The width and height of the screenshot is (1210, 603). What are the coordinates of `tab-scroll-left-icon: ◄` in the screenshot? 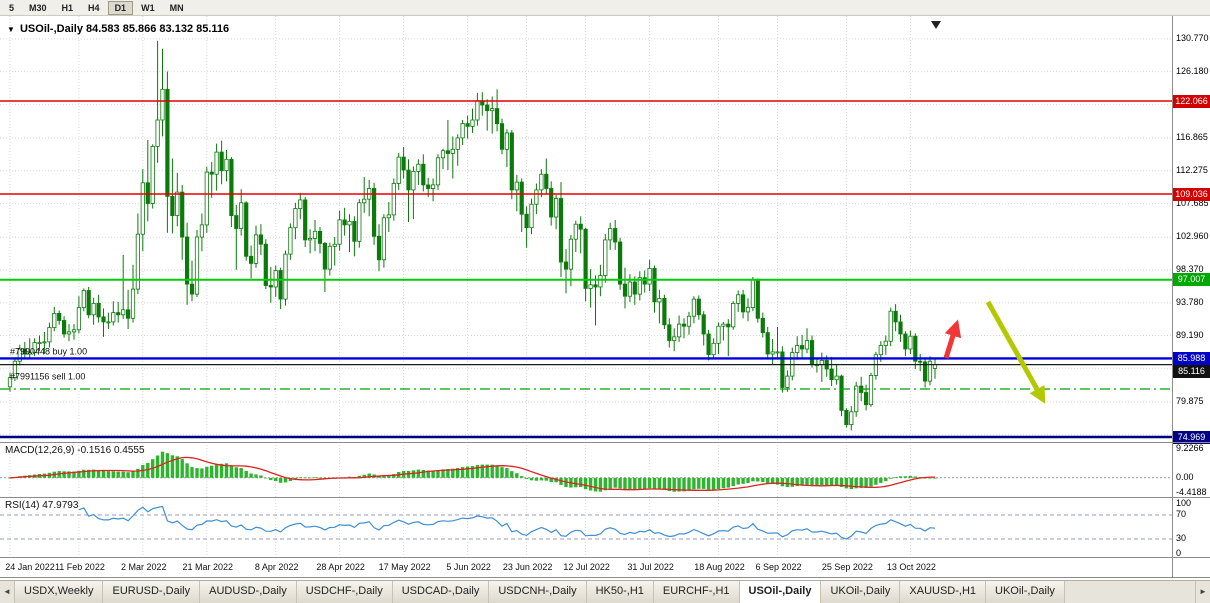 It's located at (7, 592).